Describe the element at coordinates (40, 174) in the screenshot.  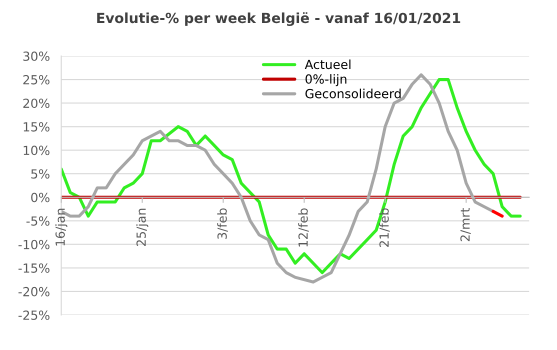
I see `y-tick-label: 5%` at that location.